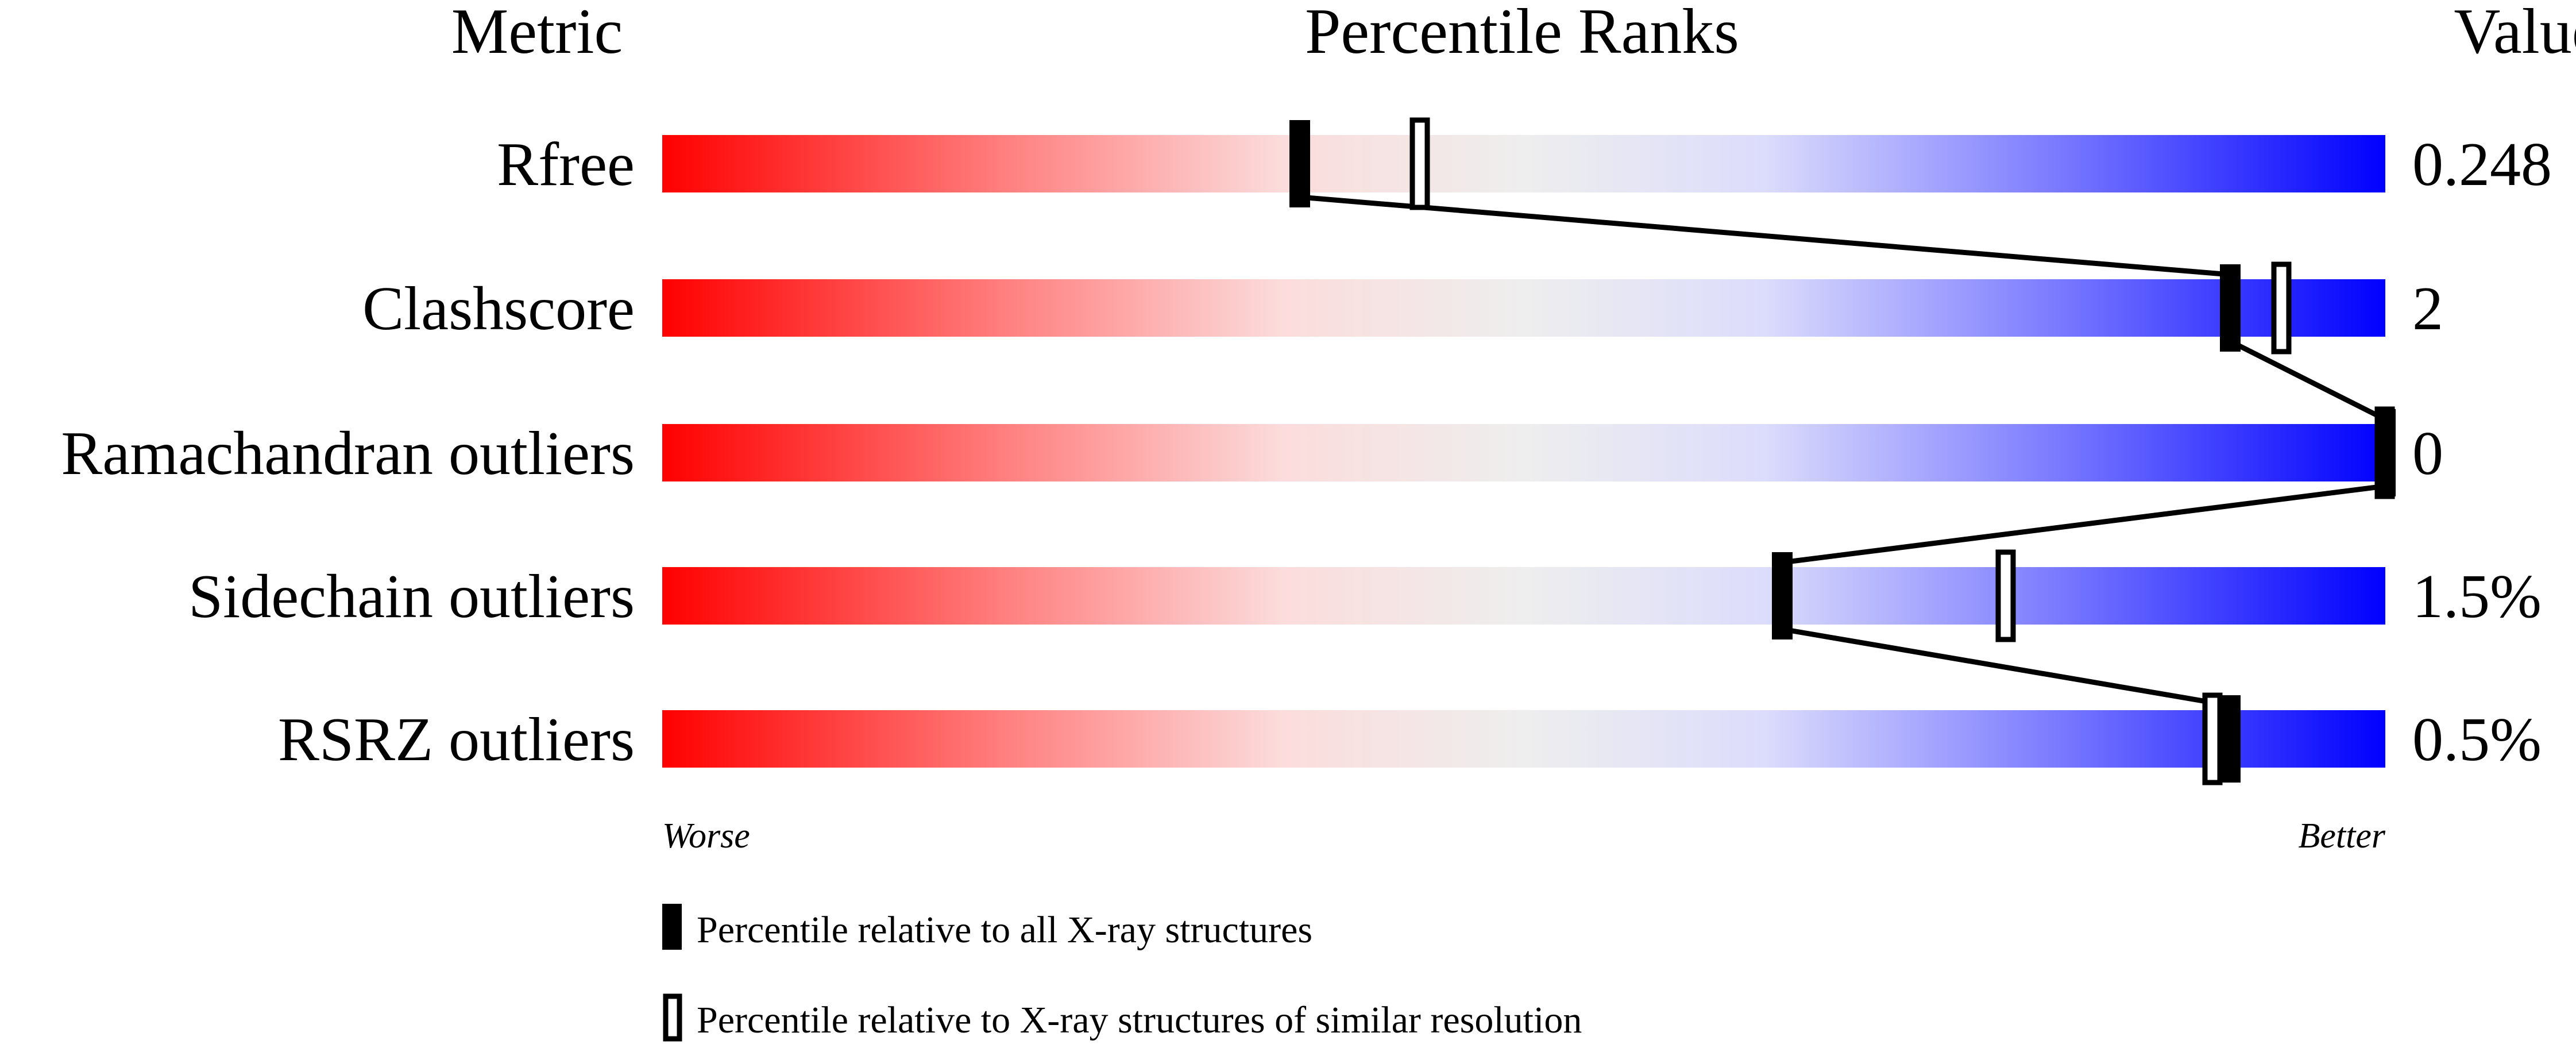  Describe the element at coordinates (706, 836) in the screenshot. I see `axis-worse: Worse` at that location.